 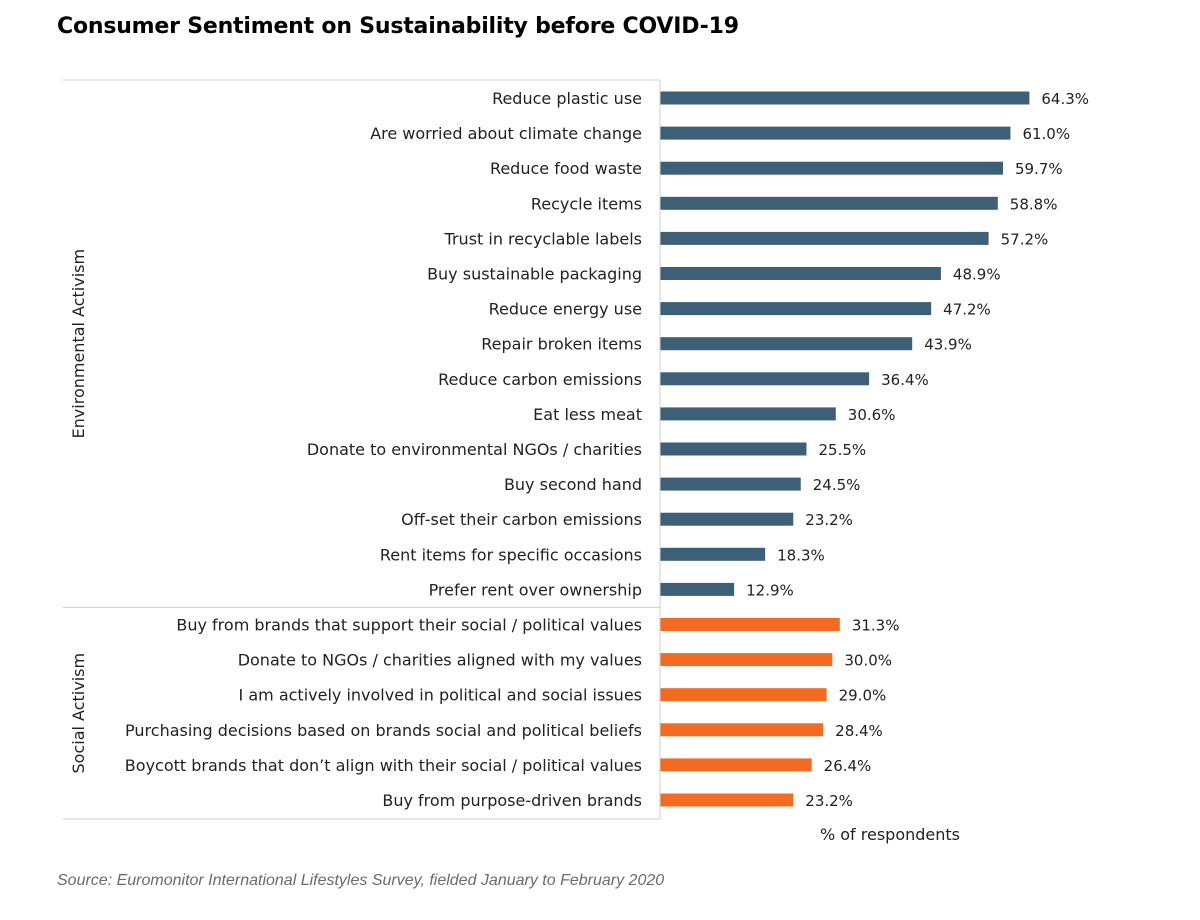 What do you see at coordinates (948, 345) in the screenshot?
I see `value-label: 43.9%` at bounding box center [948, 345].